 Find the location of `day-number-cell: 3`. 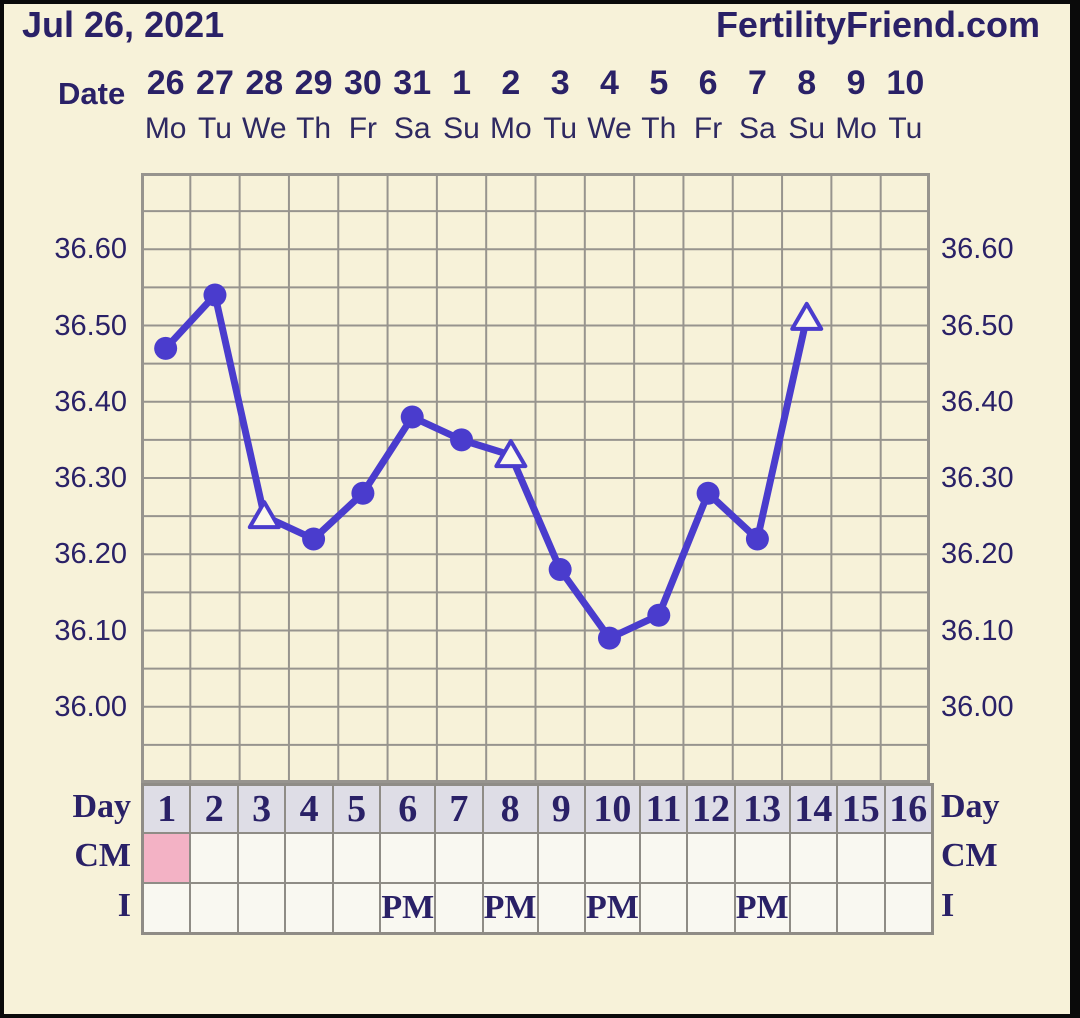

day-number-cell: 3 is located at coordinates (261, 809).